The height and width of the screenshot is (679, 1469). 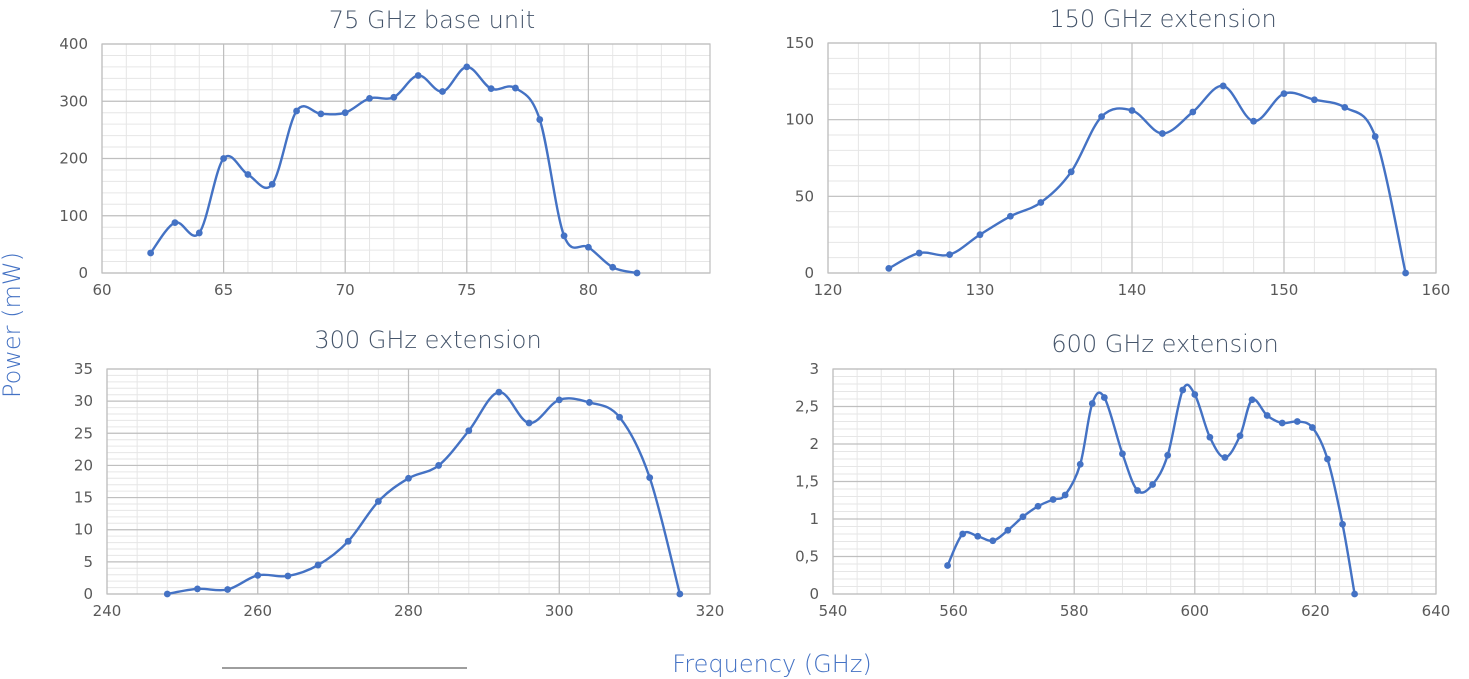 What do you see at coordinates (101, 290) in the screenshot?
I see `x-tick-label: 60` at bounding box center [101, 290].